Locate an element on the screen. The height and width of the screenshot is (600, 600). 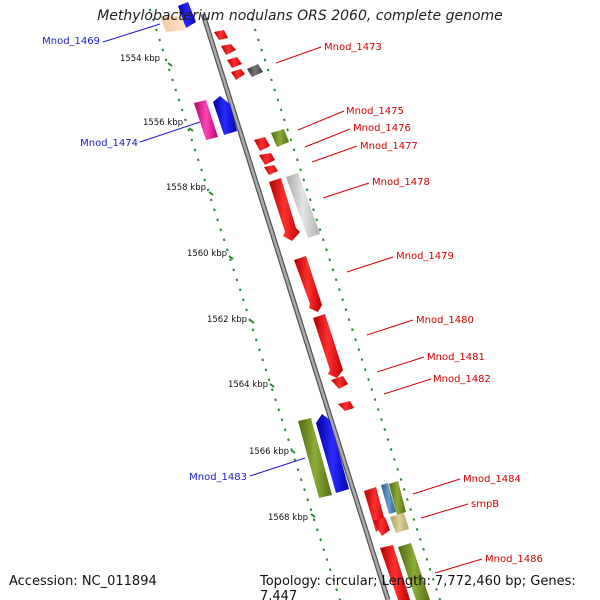
gene-label-mnod-1474: Mnod_1474 is located at coordinates (109, 143).